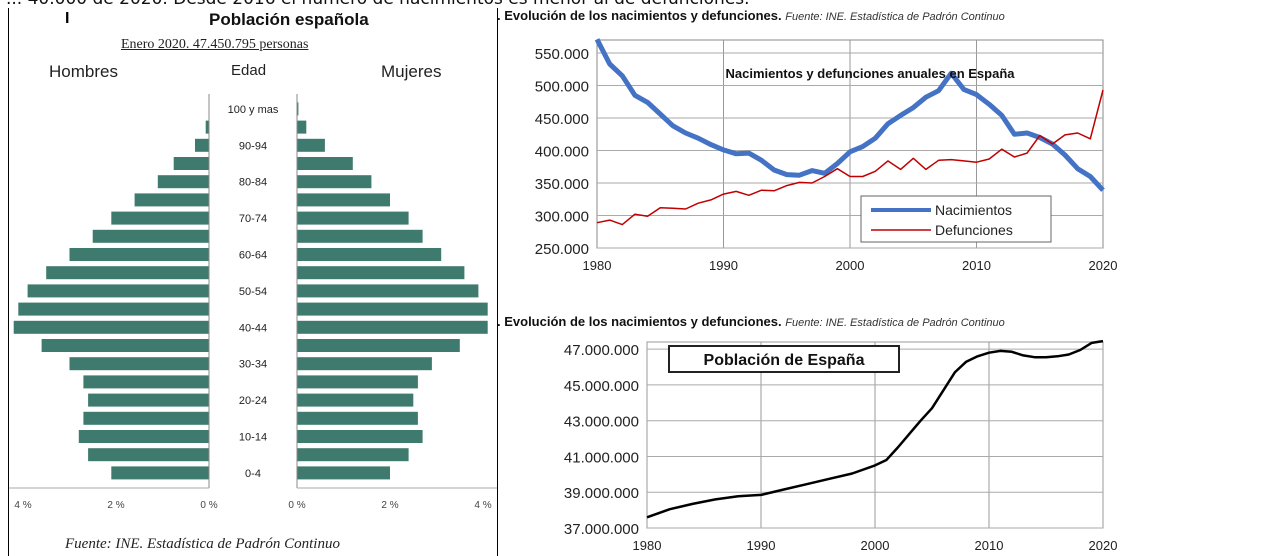 The height and width of the screenshot is (556, 1261). I want to click on age-label-80-84: 80-84, so click(253, 183).